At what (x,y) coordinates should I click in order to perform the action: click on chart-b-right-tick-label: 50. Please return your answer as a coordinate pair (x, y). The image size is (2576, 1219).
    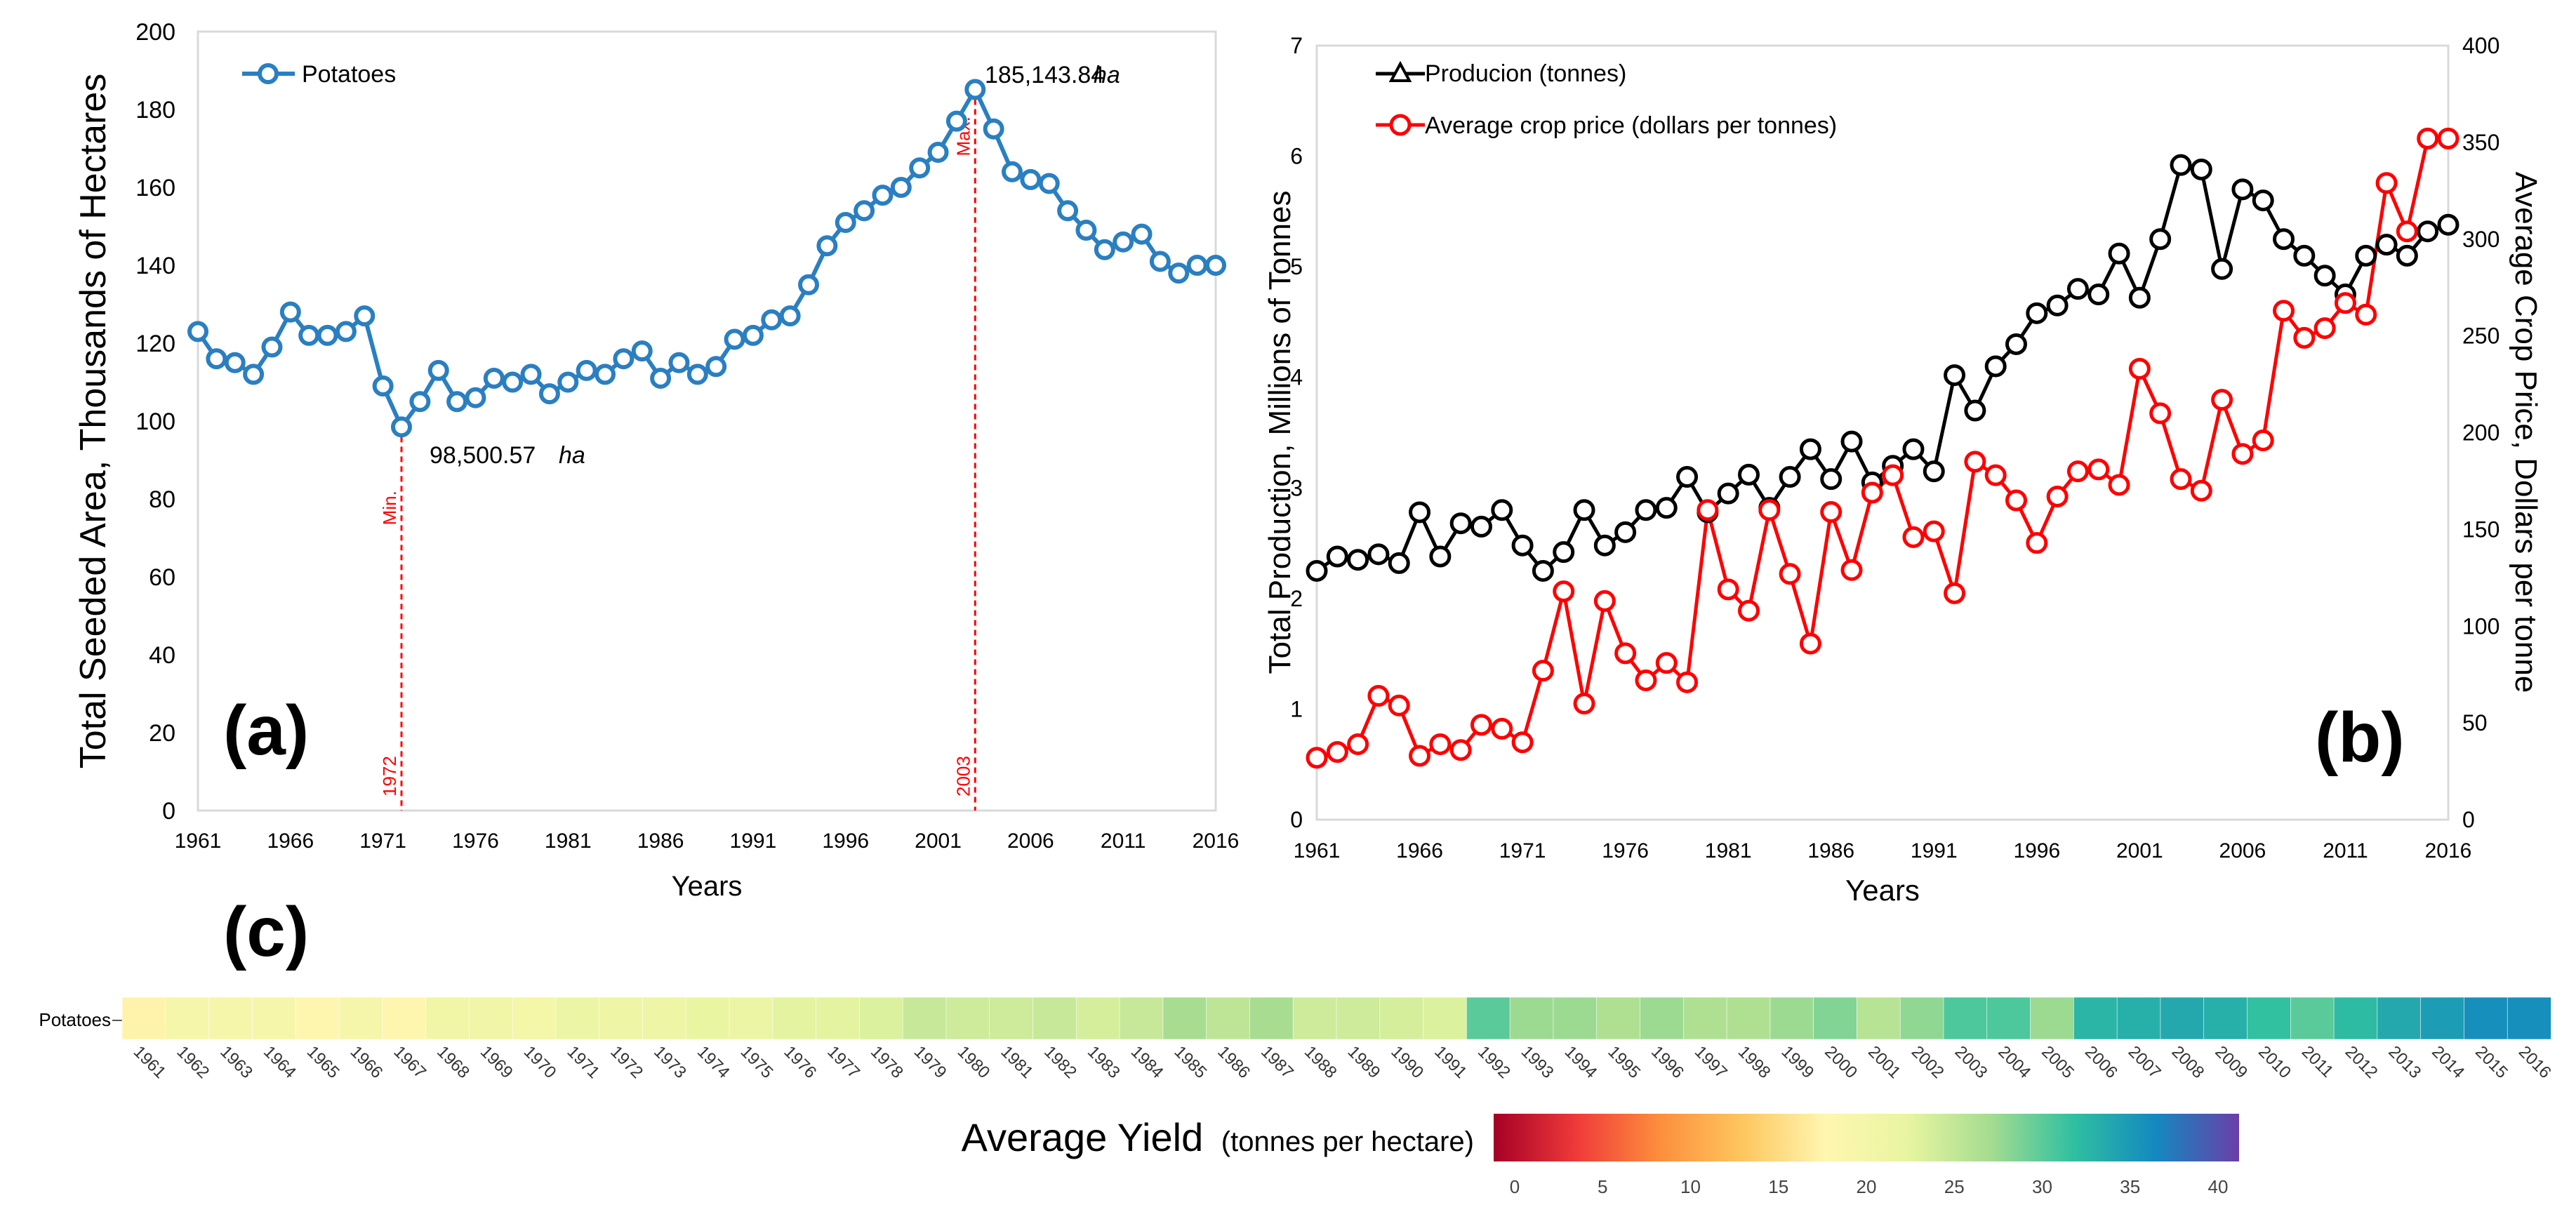
    Looking at the image, I should click on (2475, 723).